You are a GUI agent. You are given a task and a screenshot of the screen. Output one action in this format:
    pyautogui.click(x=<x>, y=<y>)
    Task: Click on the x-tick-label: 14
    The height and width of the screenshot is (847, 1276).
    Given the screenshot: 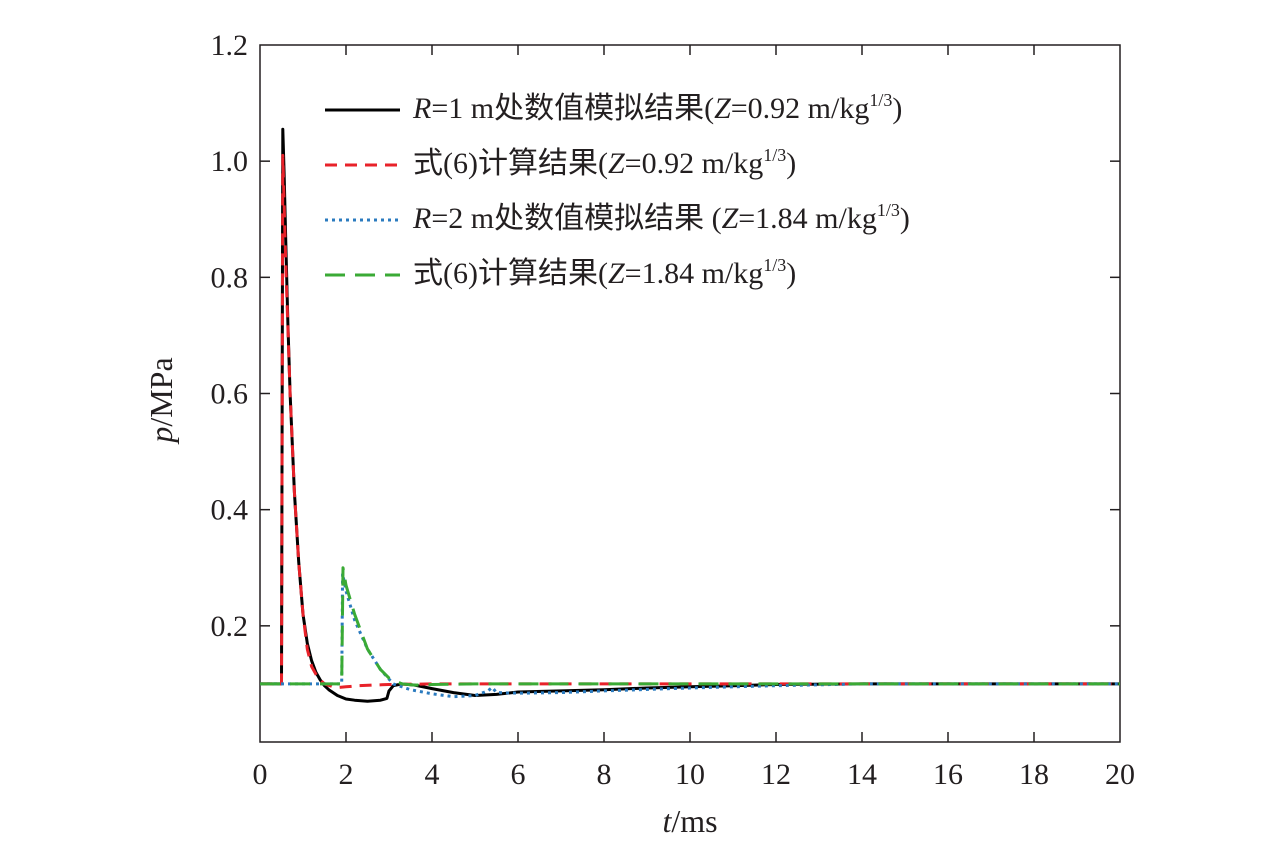 What is the action you would take?
    pyautogui.click(x=862, y=774)
    